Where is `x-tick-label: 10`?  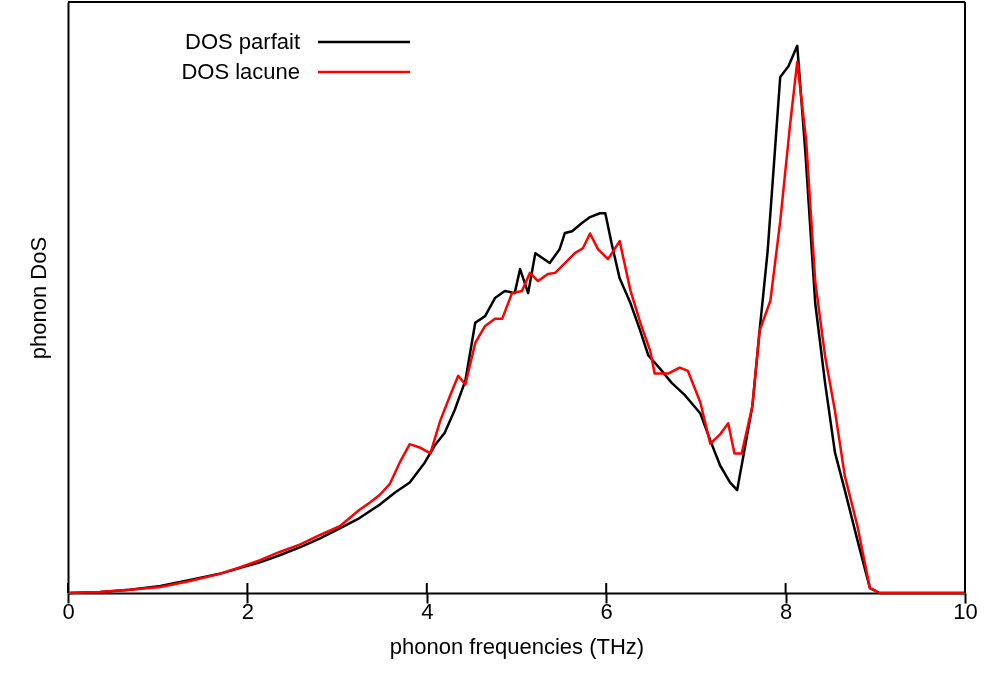 x-tick-label: 10 is located at coordinates (965, 611).